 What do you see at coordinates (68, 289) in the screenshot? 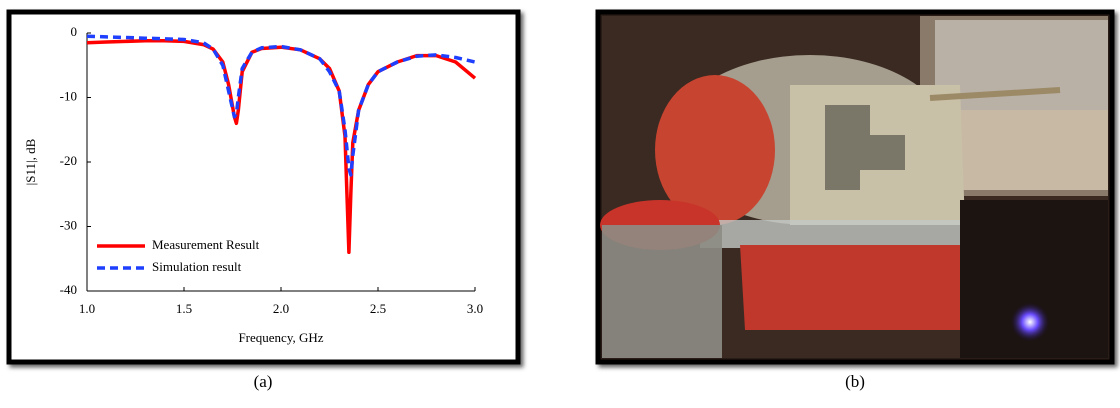
I see `y-tick-label: -40` at bounding box center [68, 289].